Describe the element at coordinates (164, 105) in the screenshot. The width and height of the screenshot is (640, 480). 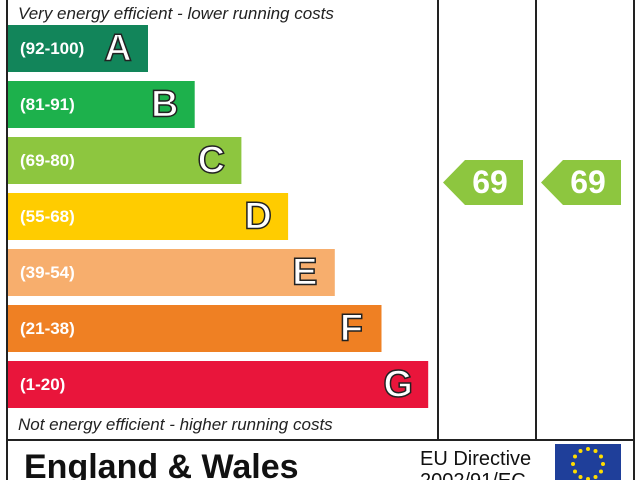
I see `band-letter: B` at that location.